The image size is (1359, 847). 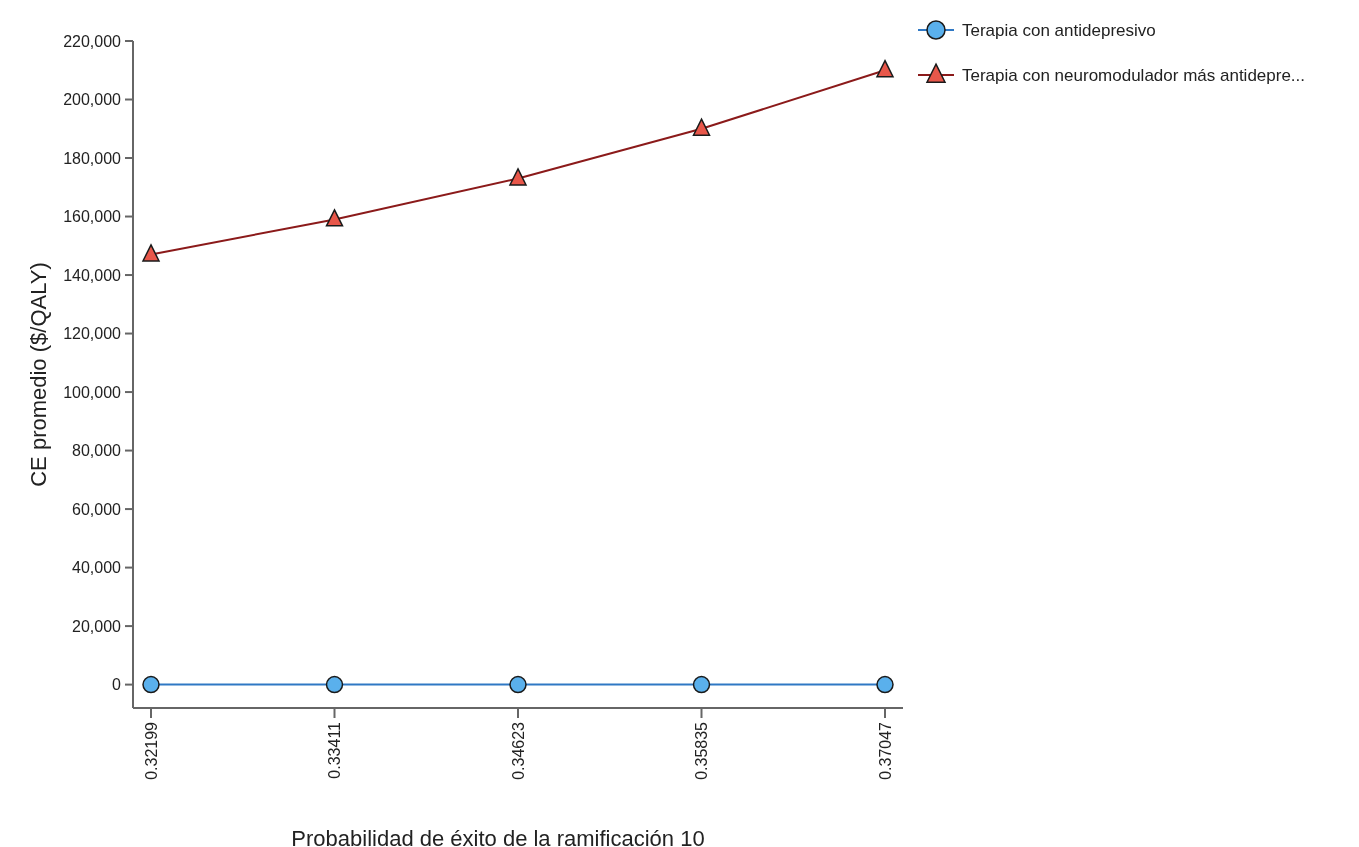 What do you see at coordinates (518, 750) in the screenshot?
I see `x-tick-label: 0.34623` at bounding box center [518, 750].